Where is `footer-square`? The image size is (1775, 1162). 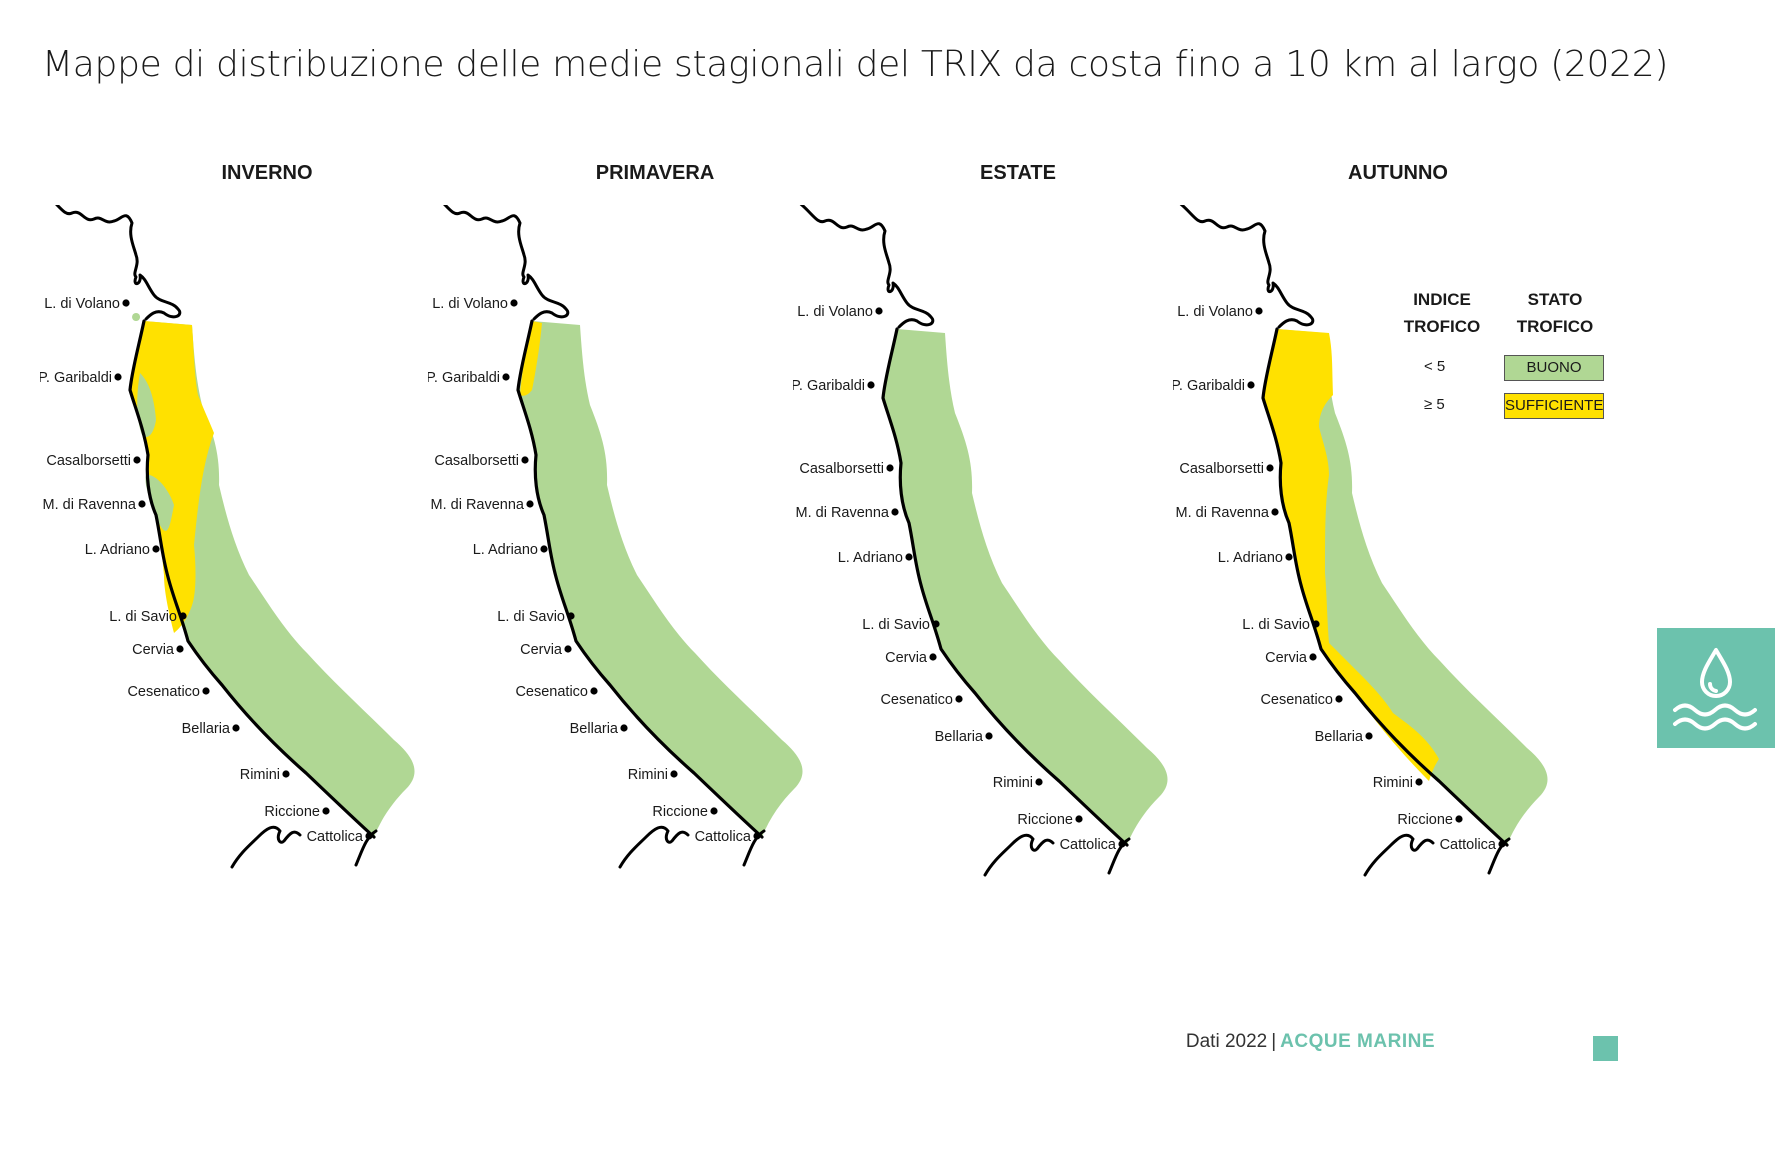
footer-square is located at coordinates (1605, 1048).